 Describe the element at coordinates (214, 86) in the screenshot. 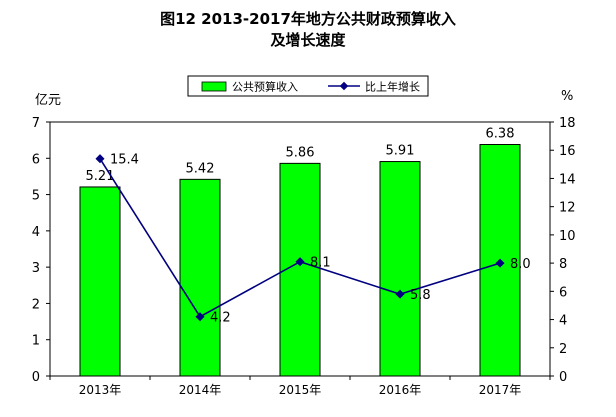

I see `legend-bar-swatch` at that location.